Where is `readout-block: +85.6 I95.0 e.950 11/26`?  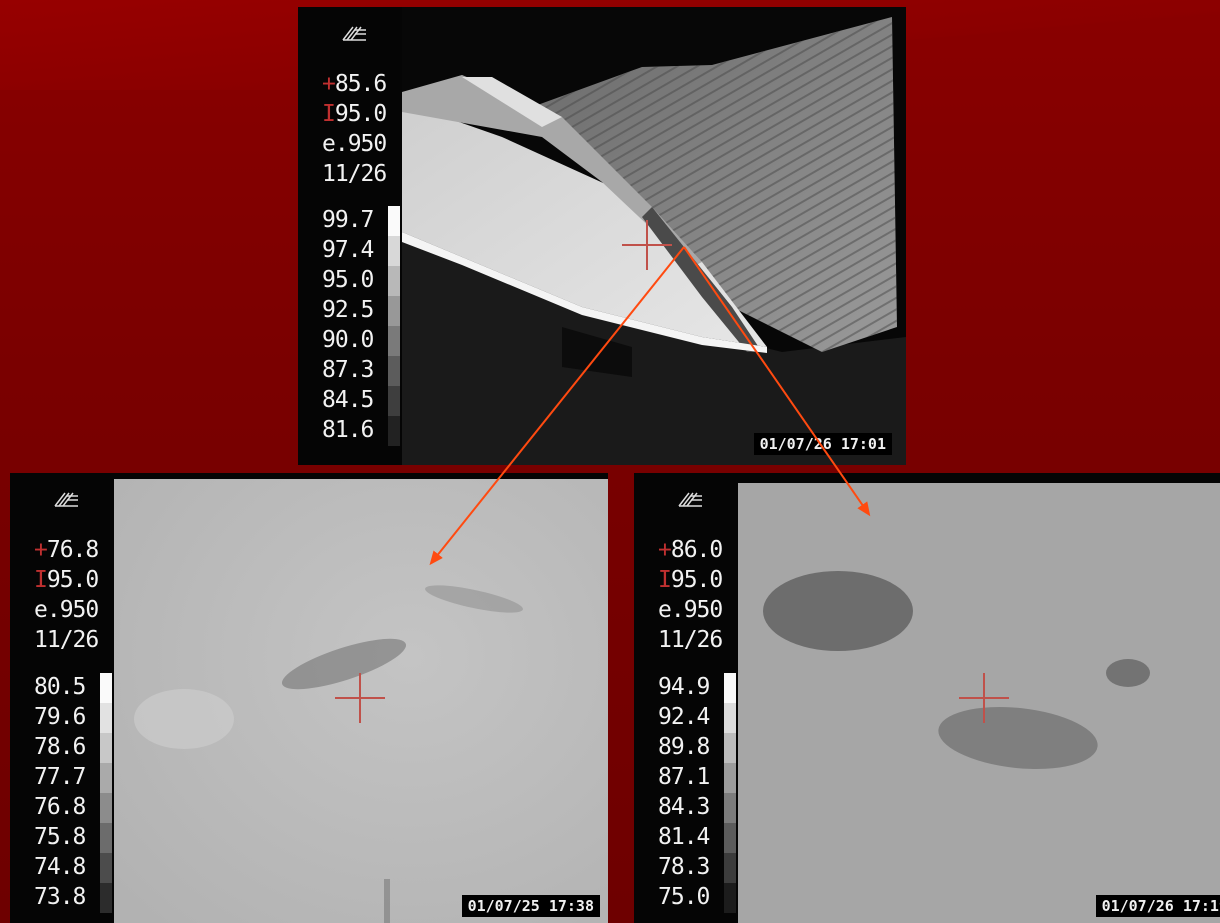
readout-block: +85.6 I95.0 e.950 11/26 is located at coordinates (354, 129).